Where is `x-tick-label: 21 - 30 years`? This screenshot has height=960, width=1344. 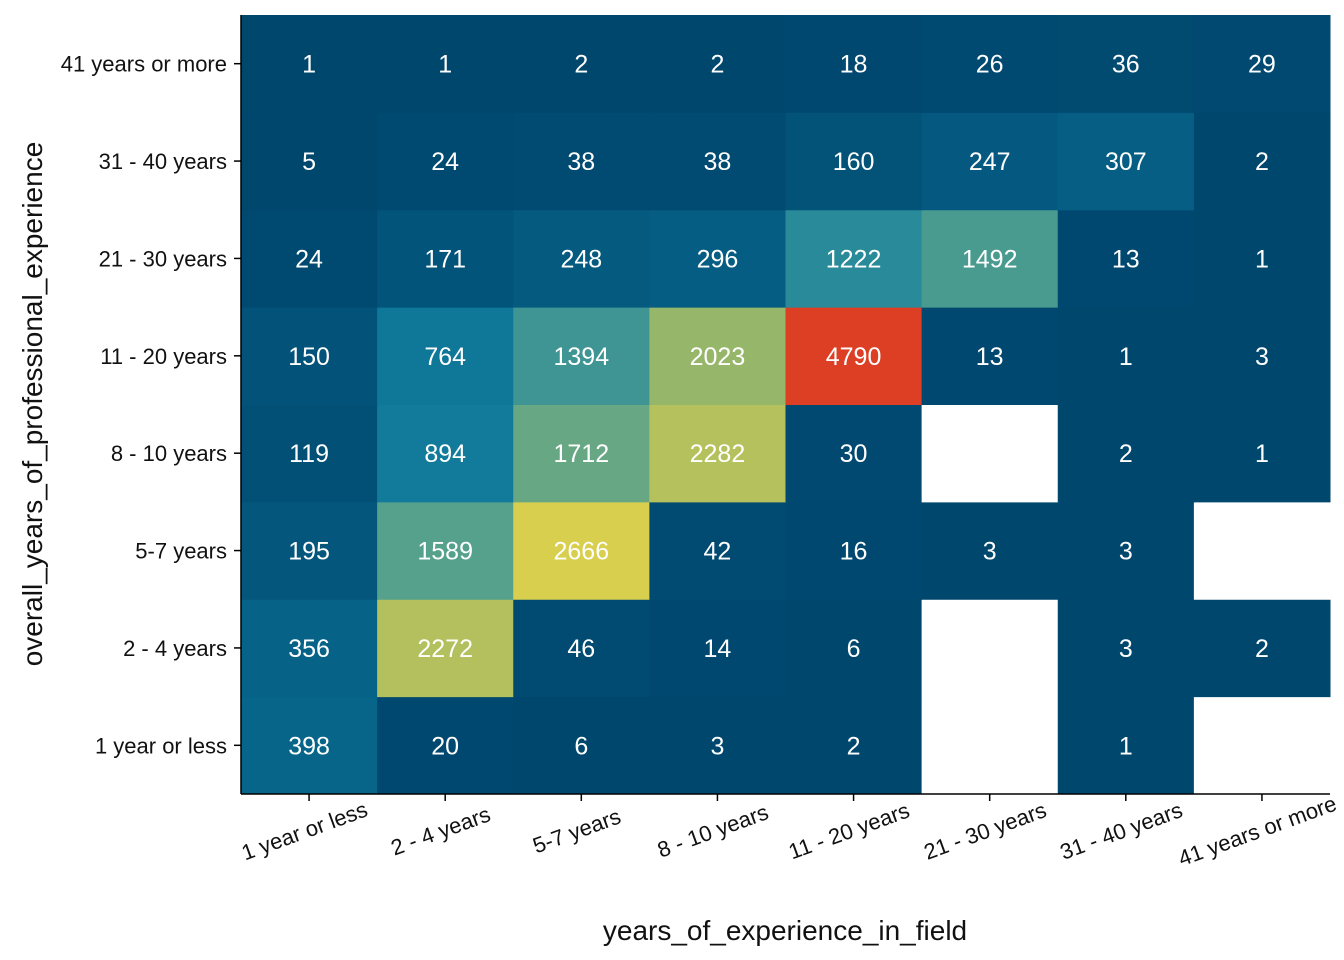
x-tick-label: 21 - 30 years is located at coordinates (985, 830).